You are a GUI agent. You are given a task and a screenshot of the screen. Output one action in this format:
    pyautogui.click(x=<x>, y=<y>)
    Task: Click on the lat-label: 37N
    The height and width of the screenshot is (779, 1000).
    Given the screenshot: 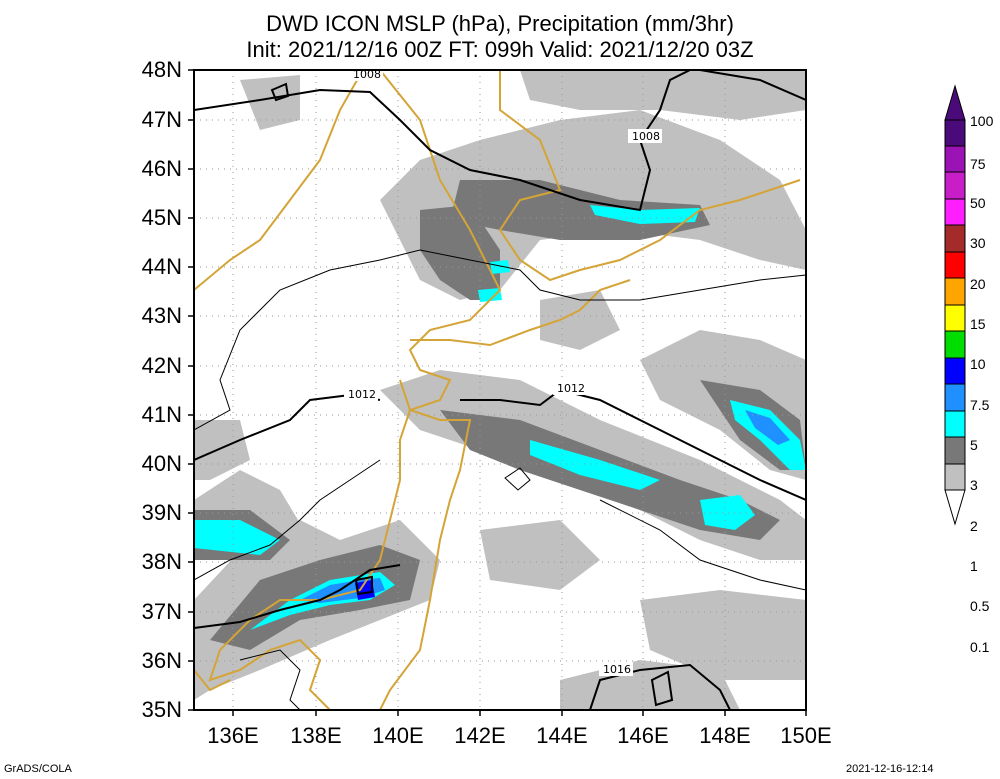 What is the action you would take?
    pyautogui.click(x=161, y=611)
    